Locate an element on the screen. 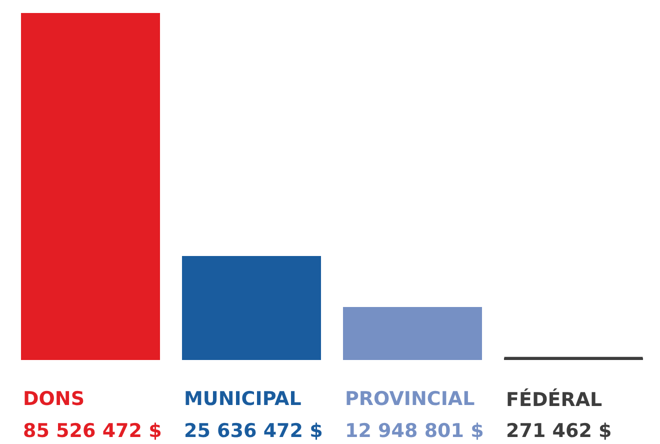 This screenshot has width=660, height=444. data-label: 271 462 $ is located at coordinates (559, 431).